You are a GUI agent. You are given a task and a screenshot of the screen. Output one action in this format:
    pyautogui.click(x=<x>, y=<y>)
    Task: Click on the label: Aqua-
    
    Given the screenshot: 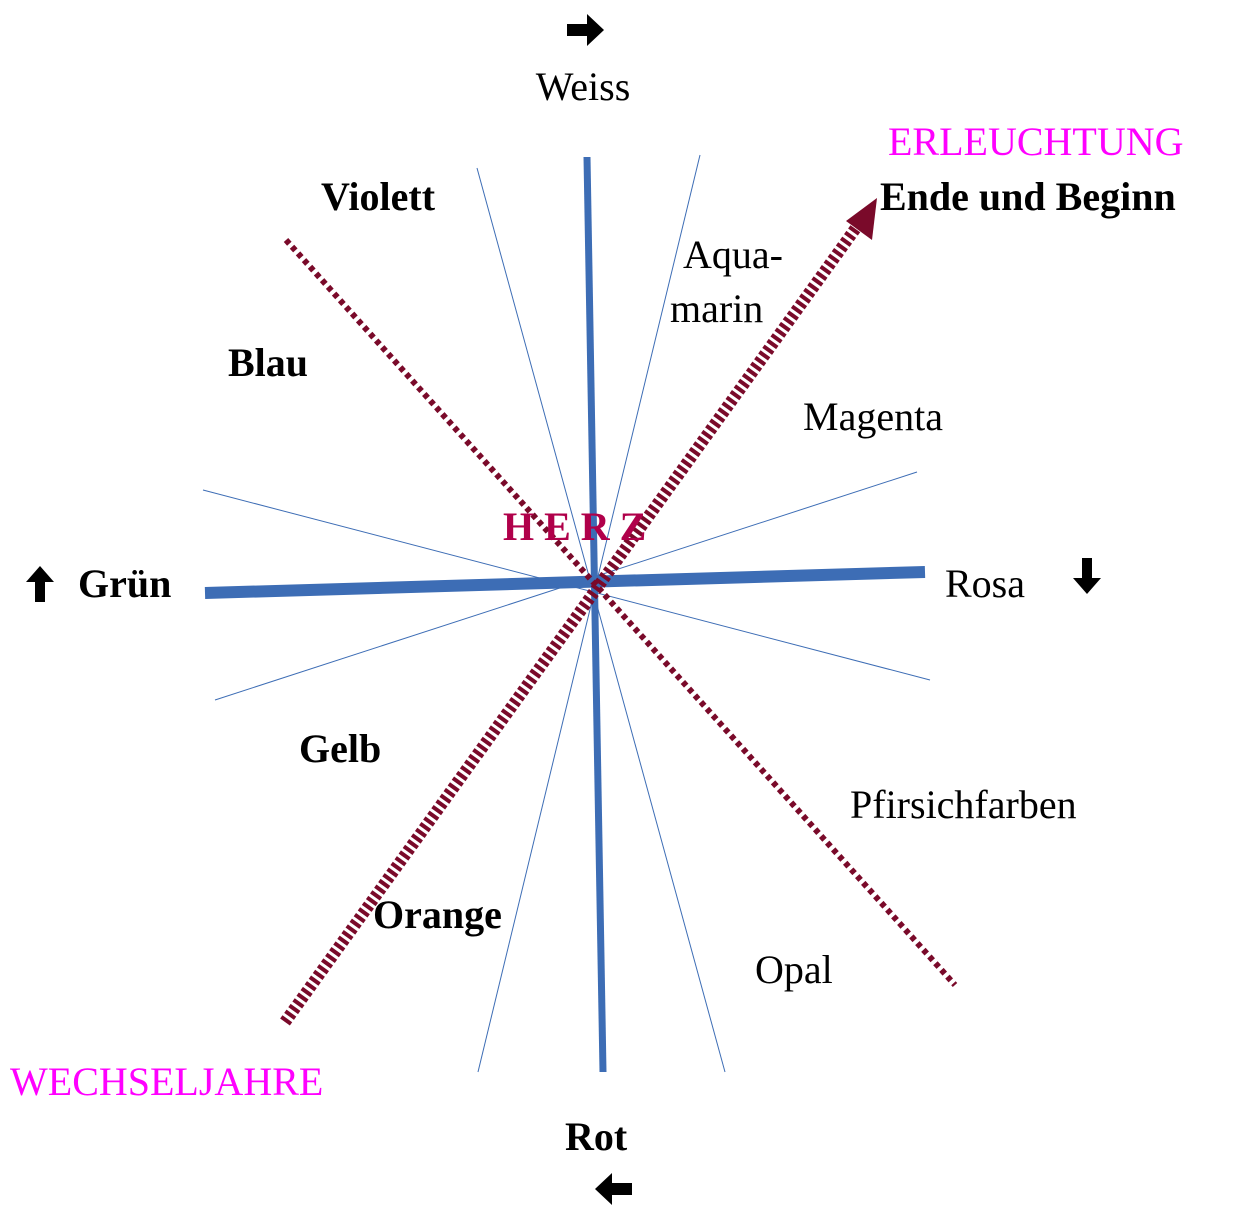 What is the action you would take?
    pyautogui.click(x=733, y=254)
    